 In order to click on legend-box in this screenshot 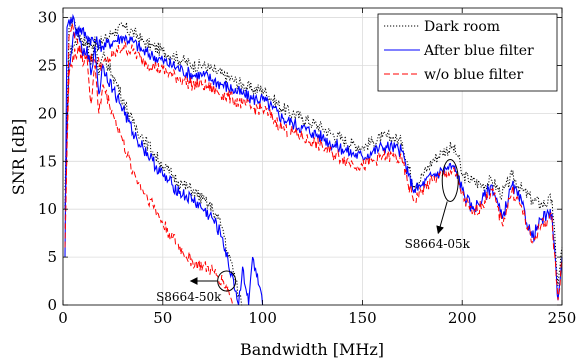, I will do `click(467, 52)`.